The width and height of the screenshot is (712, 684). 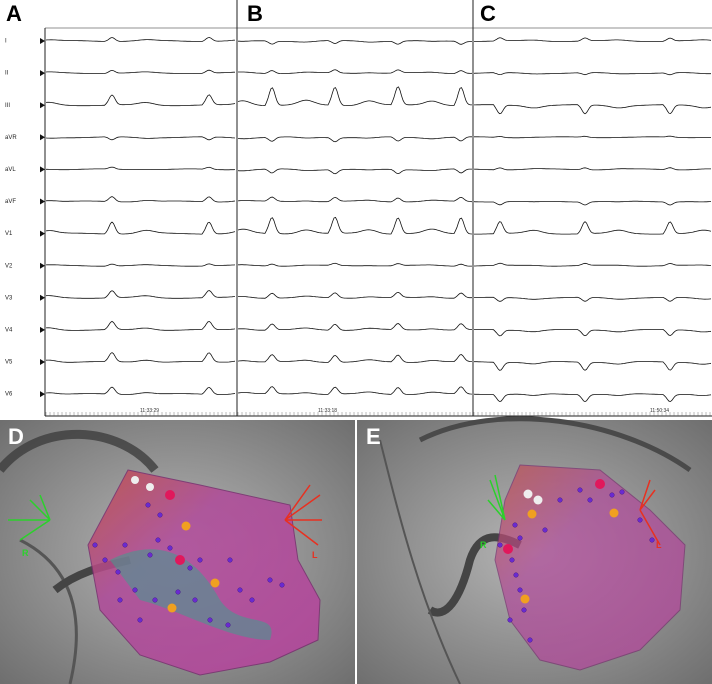 I want to click on lead-label: V4, so click(x=9, y=330).